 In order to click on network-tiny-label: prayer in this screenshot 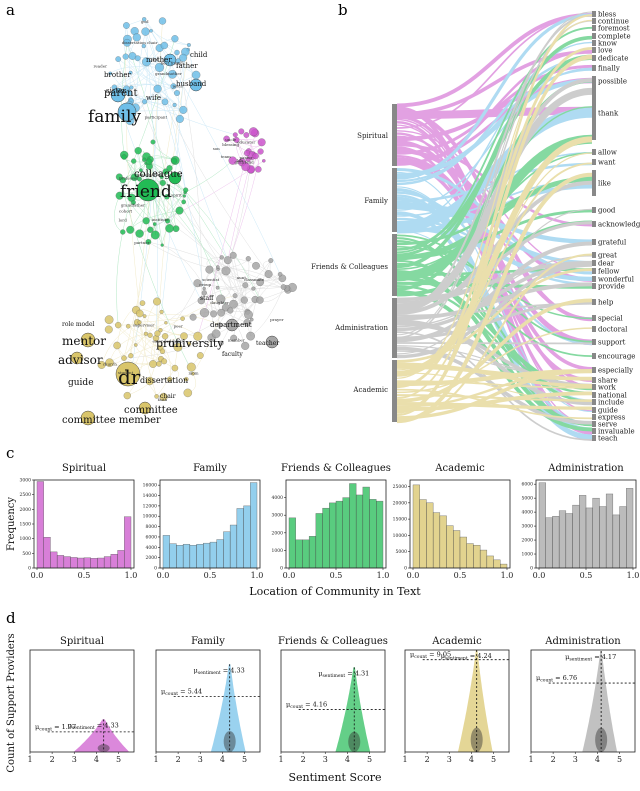, I will do `click(276, 319)`.